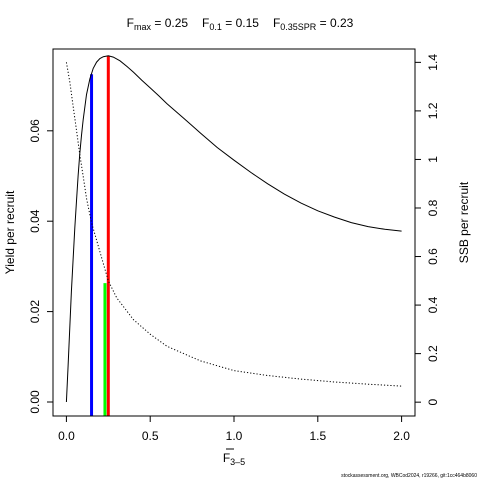 Image resolution: width=480 pixels, height=480 pixels. What do you see at coordinates (66, 436) in the screenshot?
I see `x-tick-label: 0.0` at bounding box center [66, 436].